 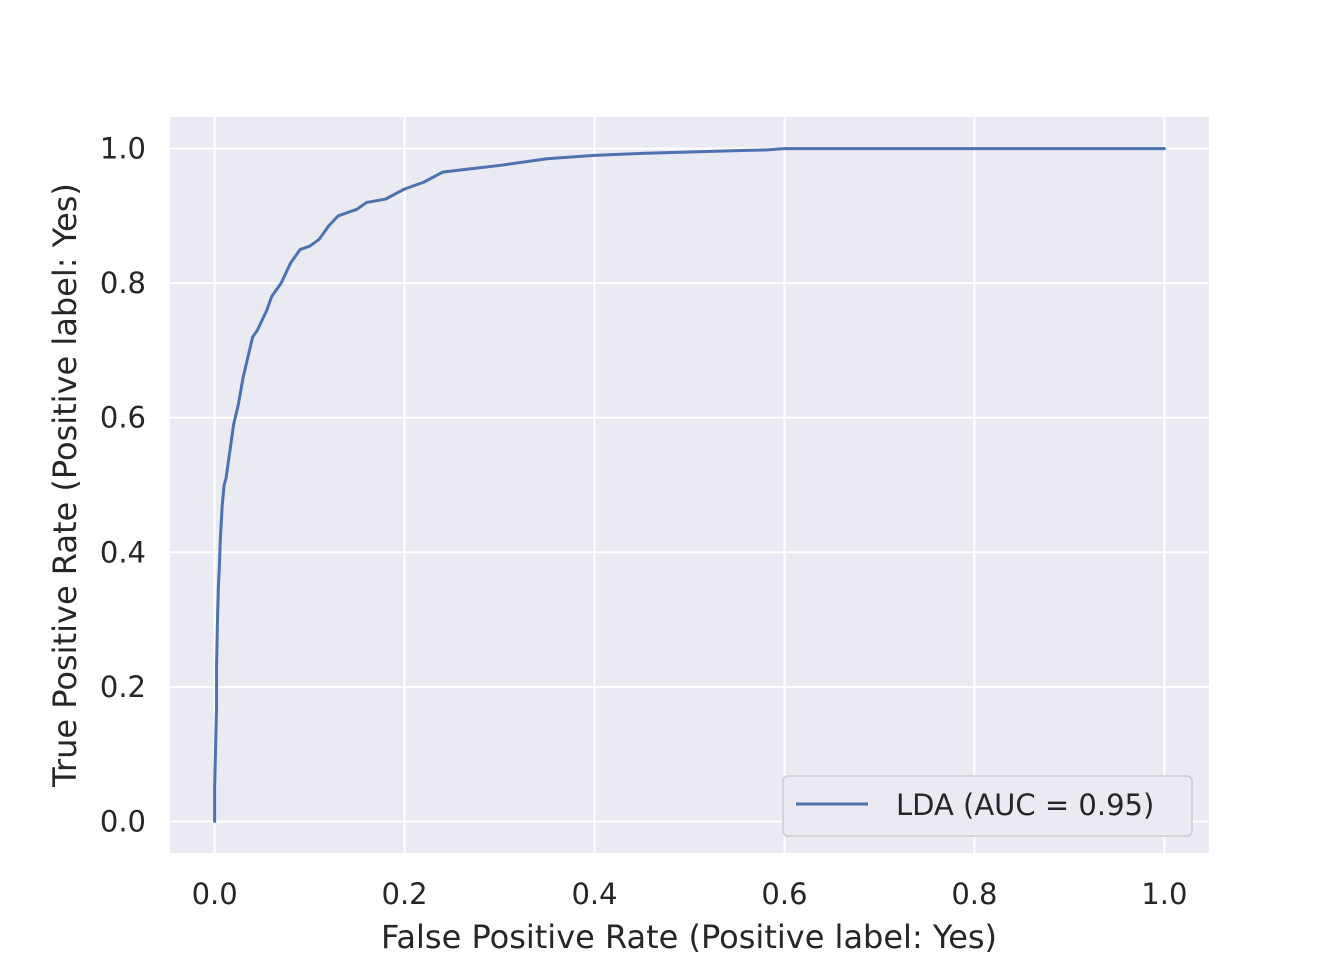 I want to click on x-tick-label: 0.0, so click(x=215, y=894).